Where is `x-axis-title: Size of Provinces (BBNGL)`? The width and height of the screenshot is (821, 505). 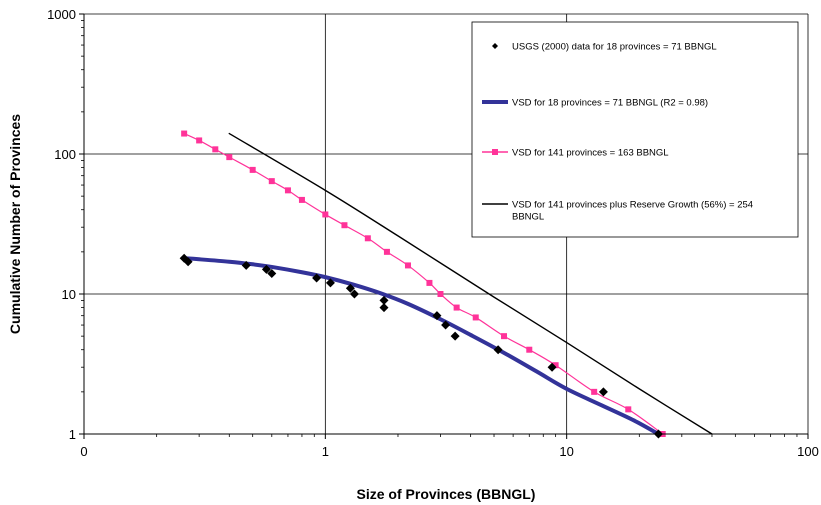 x-axis-title: Size of Provinces (BBNGL) is located at coordinates (446, 494).